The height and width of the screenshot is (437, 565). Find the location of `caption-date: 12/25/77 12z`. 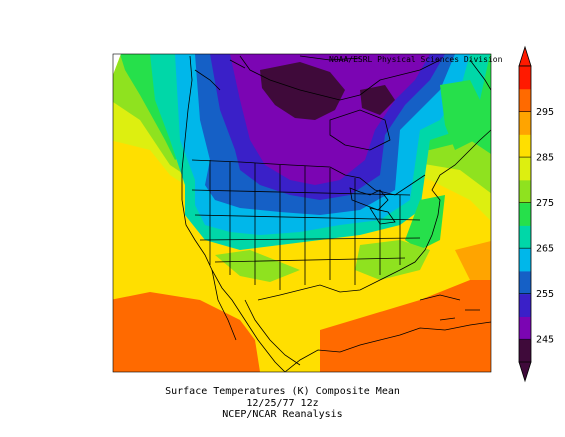

caption-date: 12/25/77 12z is located at coordinates (282, 403).